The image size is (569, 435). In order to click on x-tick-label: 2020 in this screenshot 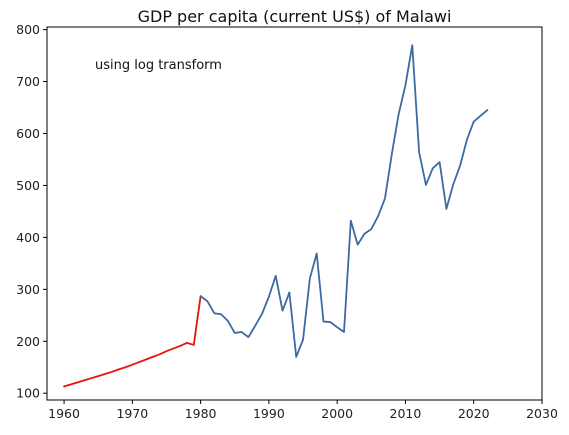, I will do `click(474, 413)`.